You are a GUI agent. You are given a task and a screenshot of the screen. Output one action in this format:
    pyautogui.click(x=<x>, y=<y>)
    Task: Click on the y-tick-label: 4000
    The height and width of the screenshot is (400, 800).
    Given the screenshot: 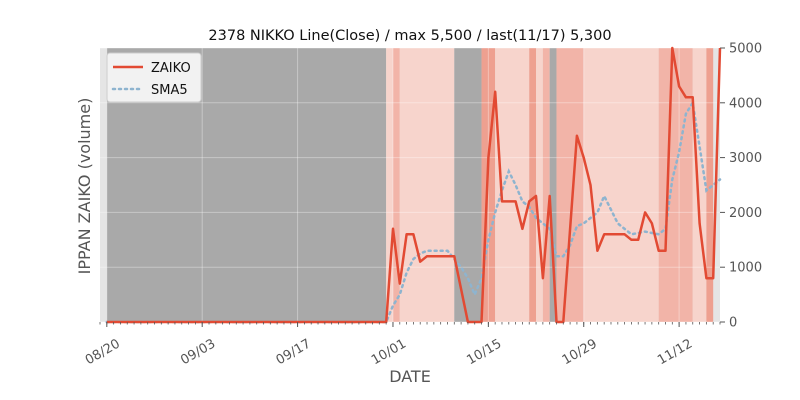 What is the action you would take?
    pyautogui.click(x=745, y=103)
    